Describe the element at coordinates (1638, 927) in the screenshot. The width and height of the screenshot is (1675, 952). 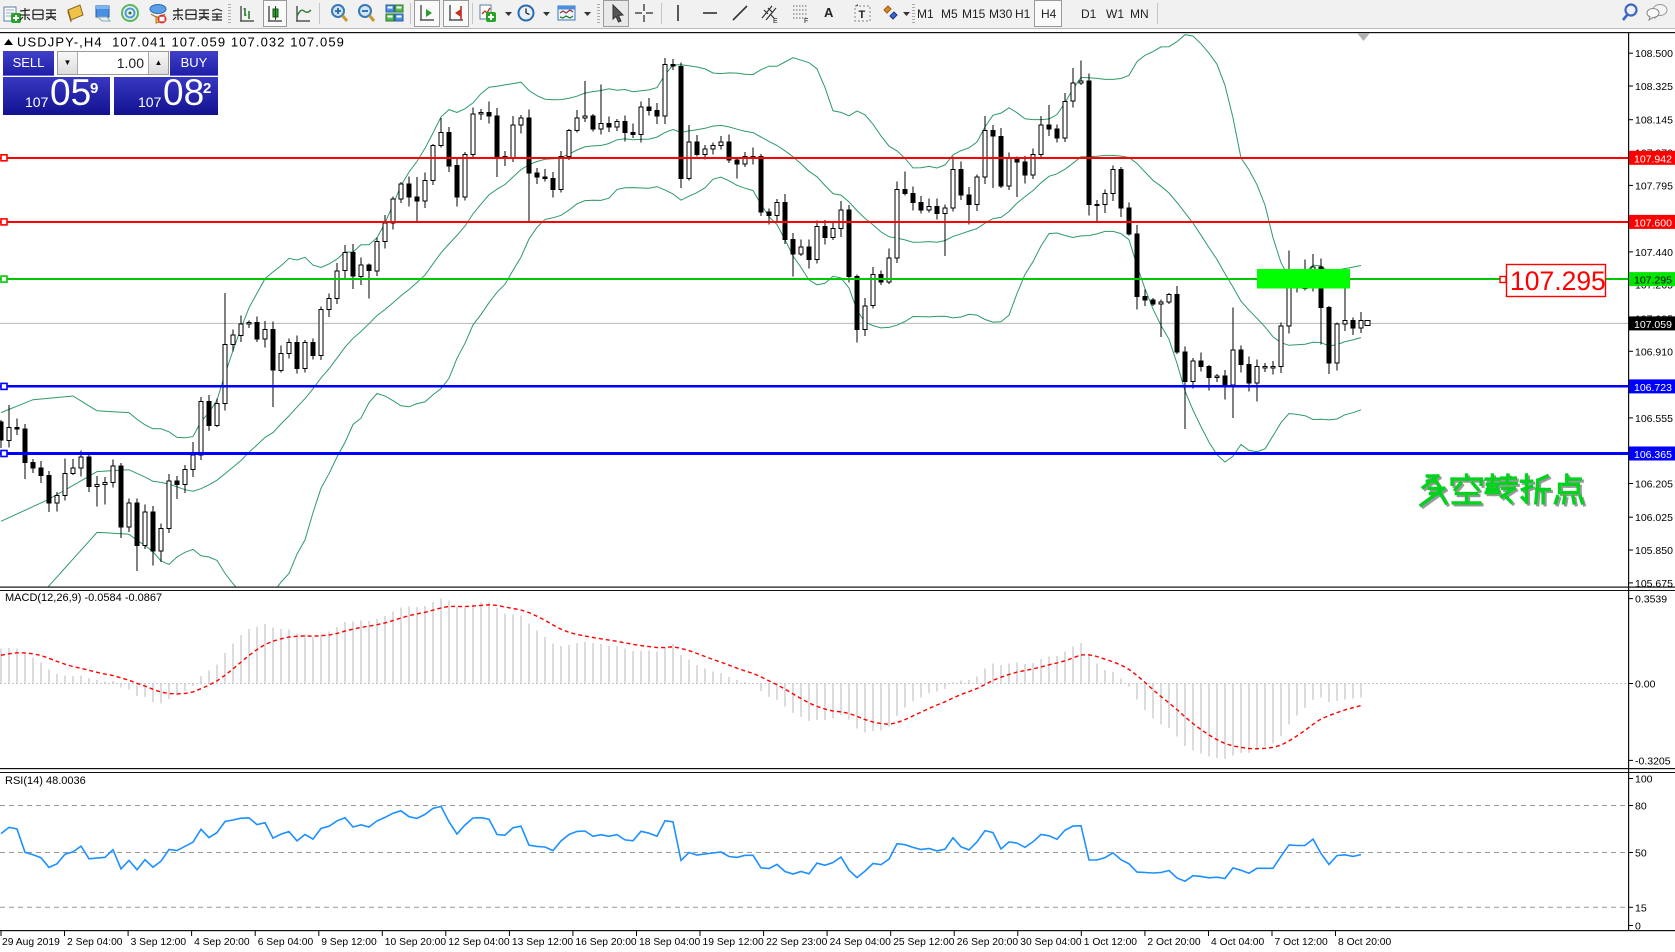
I see `svg-text: 0` at that location.